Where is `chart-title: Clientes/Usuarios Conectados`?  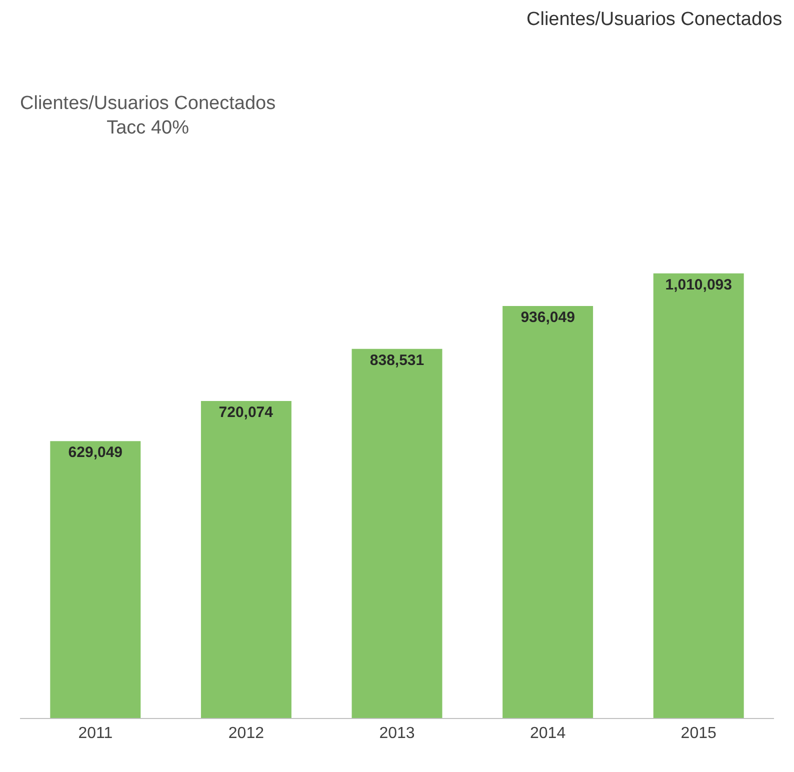 chart-title: Clientes/Usuarios Conectados is located at coordinates (654, 19).